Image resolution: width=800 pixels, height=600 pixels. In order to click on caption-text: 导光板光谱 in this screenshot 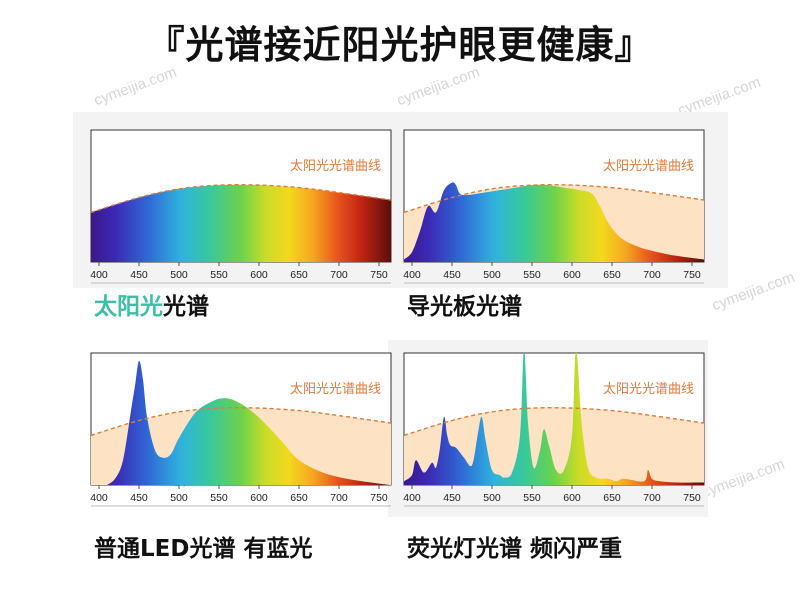, I will do `click(464, 307)`.